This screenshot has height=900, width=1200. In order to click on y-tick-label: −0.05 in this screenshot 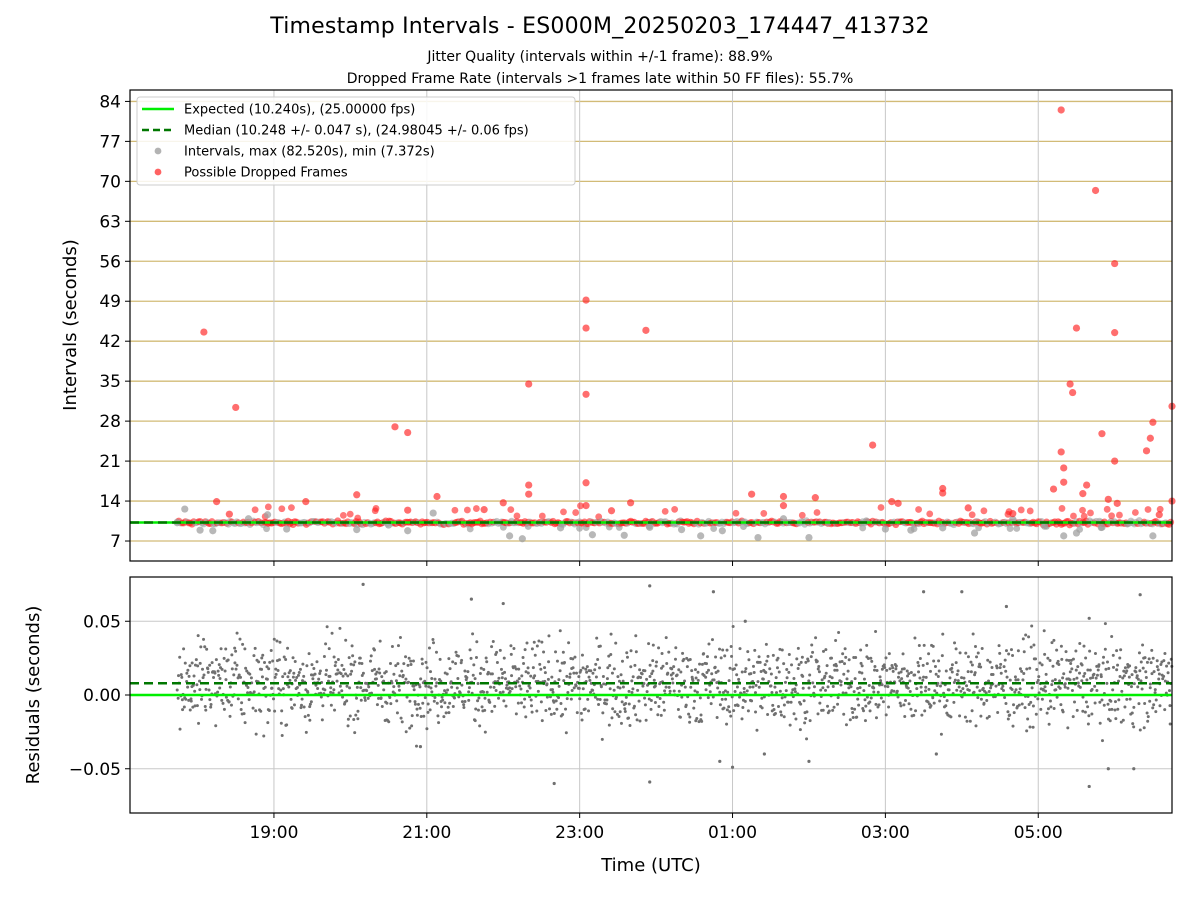, I will do `click(95, 770)`.